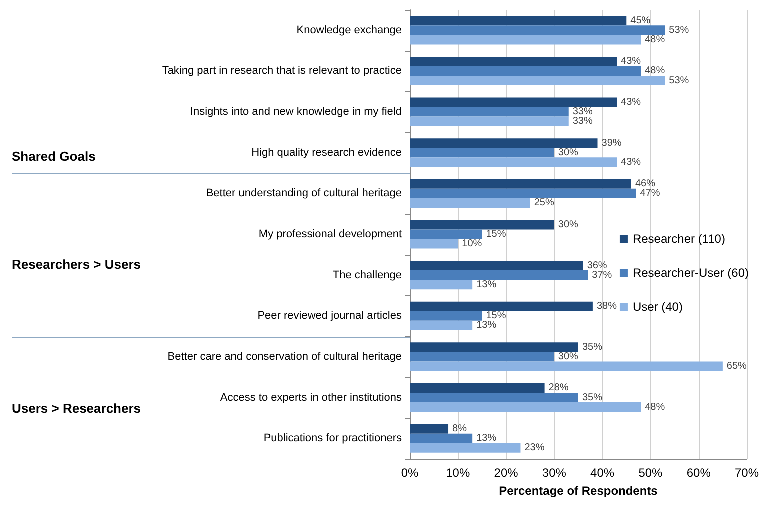 The width and height of the screenshot is (769, 507). I want to click on text: Users > Researchers, so click(77, 408).